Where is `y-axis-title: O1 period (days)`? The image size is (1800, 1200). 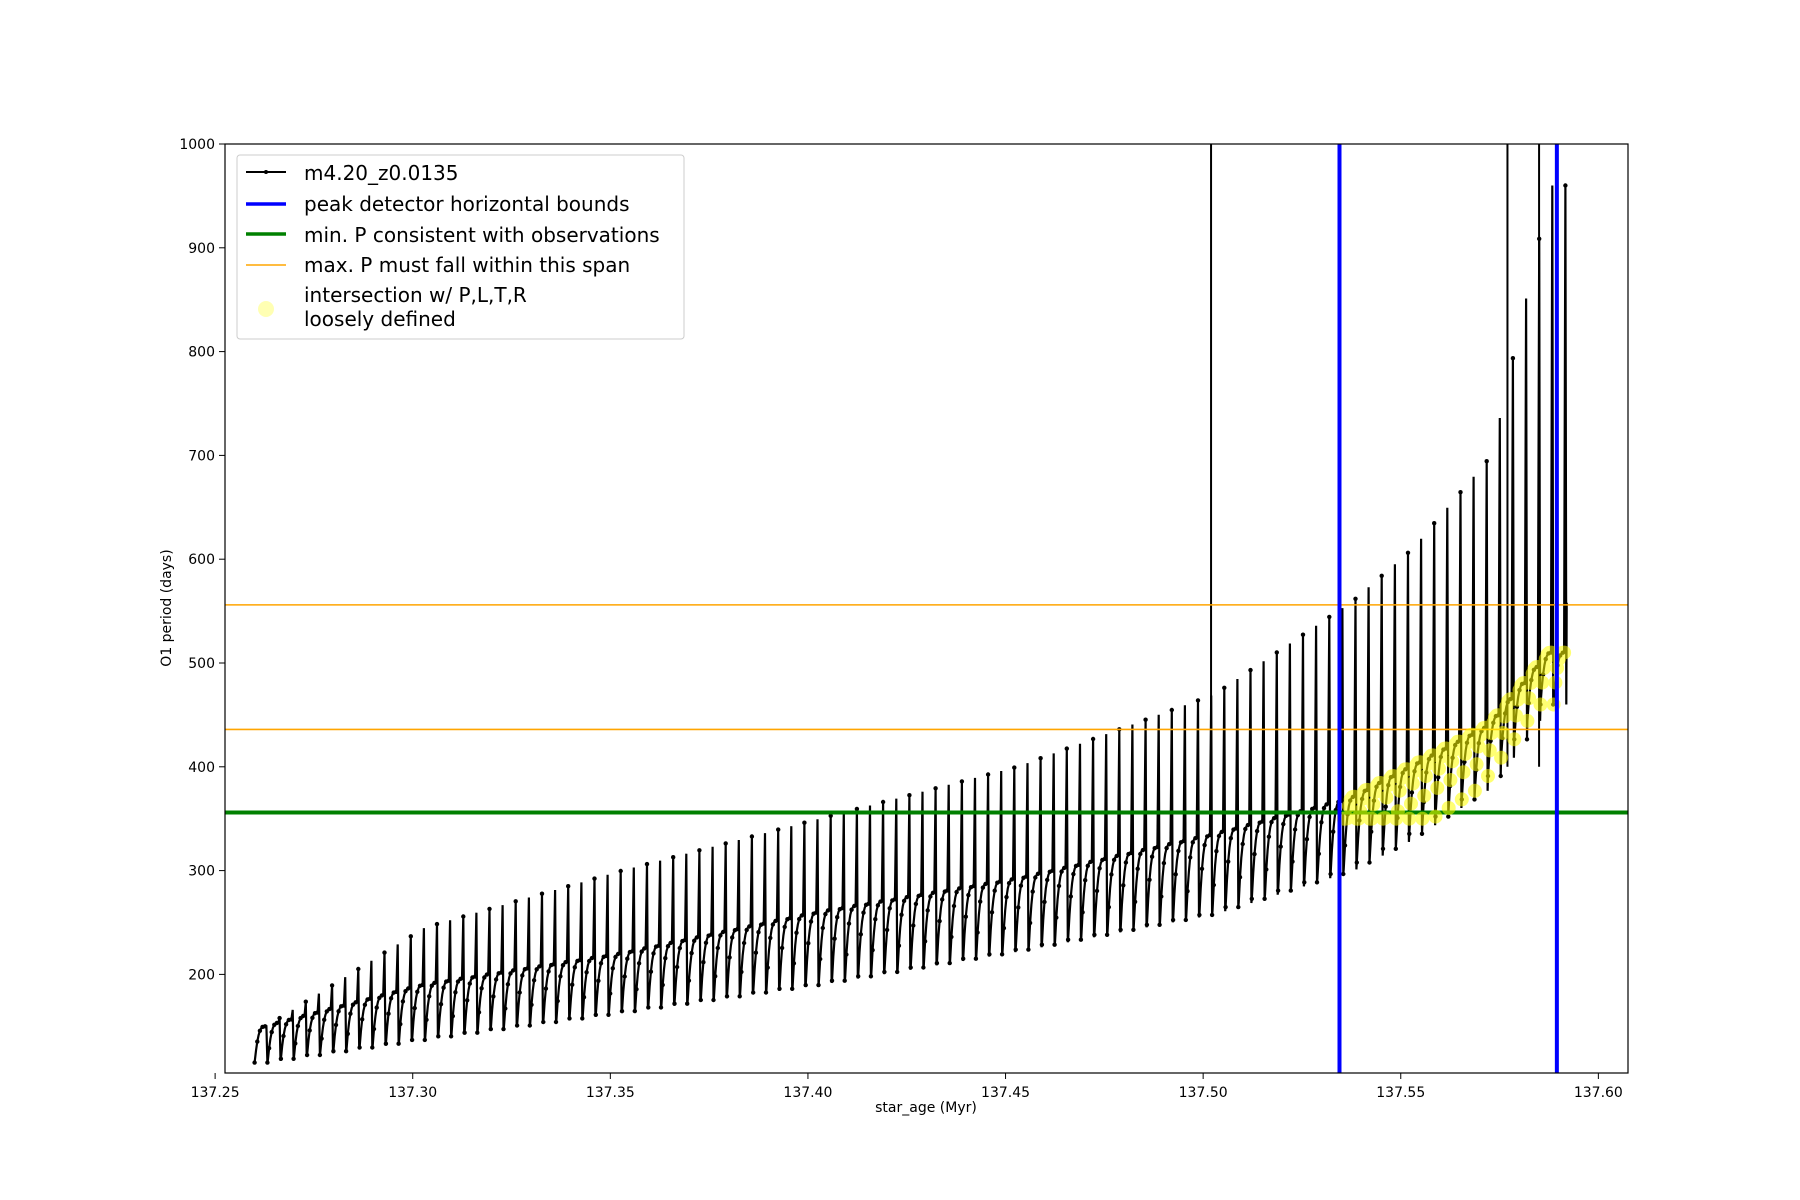
y-axis-title: O1 period (days) is located at coordinates (167, 607).